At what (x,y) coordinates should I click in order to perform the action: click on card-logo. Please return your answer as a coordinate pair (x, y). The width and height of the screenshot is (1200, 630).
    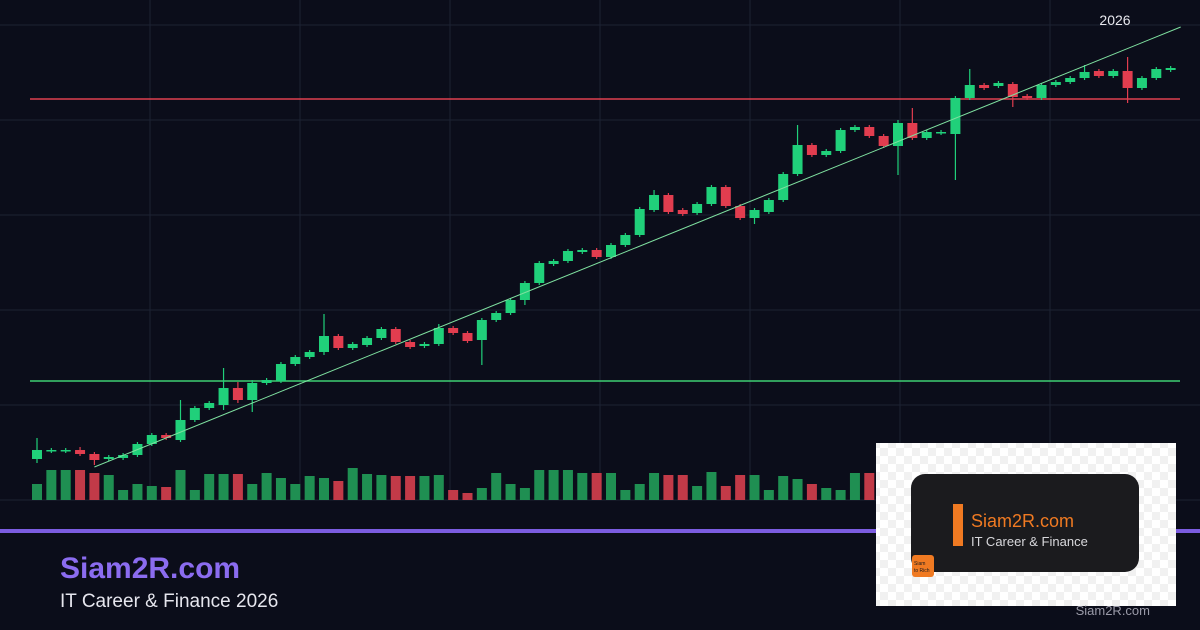
    Looking at the image, I should click on (923, 566).